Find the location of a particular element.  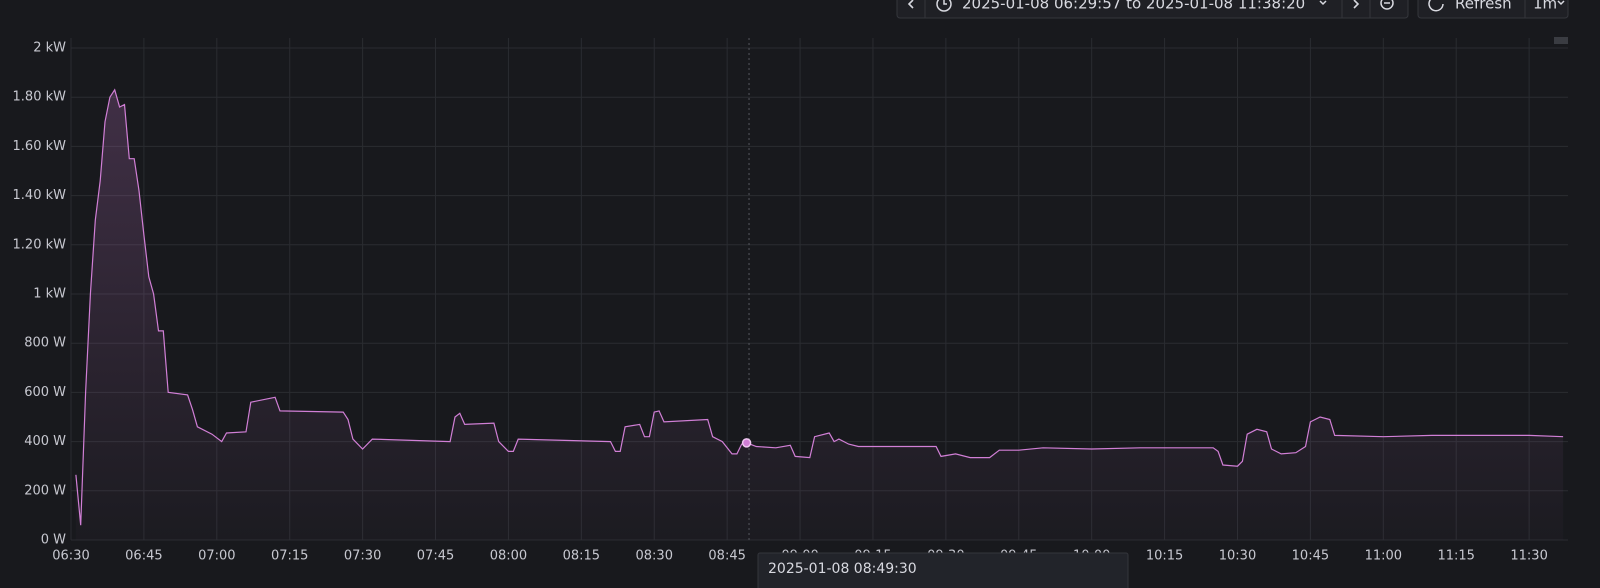

refresh-picker is located at coordinates (1493, 9).